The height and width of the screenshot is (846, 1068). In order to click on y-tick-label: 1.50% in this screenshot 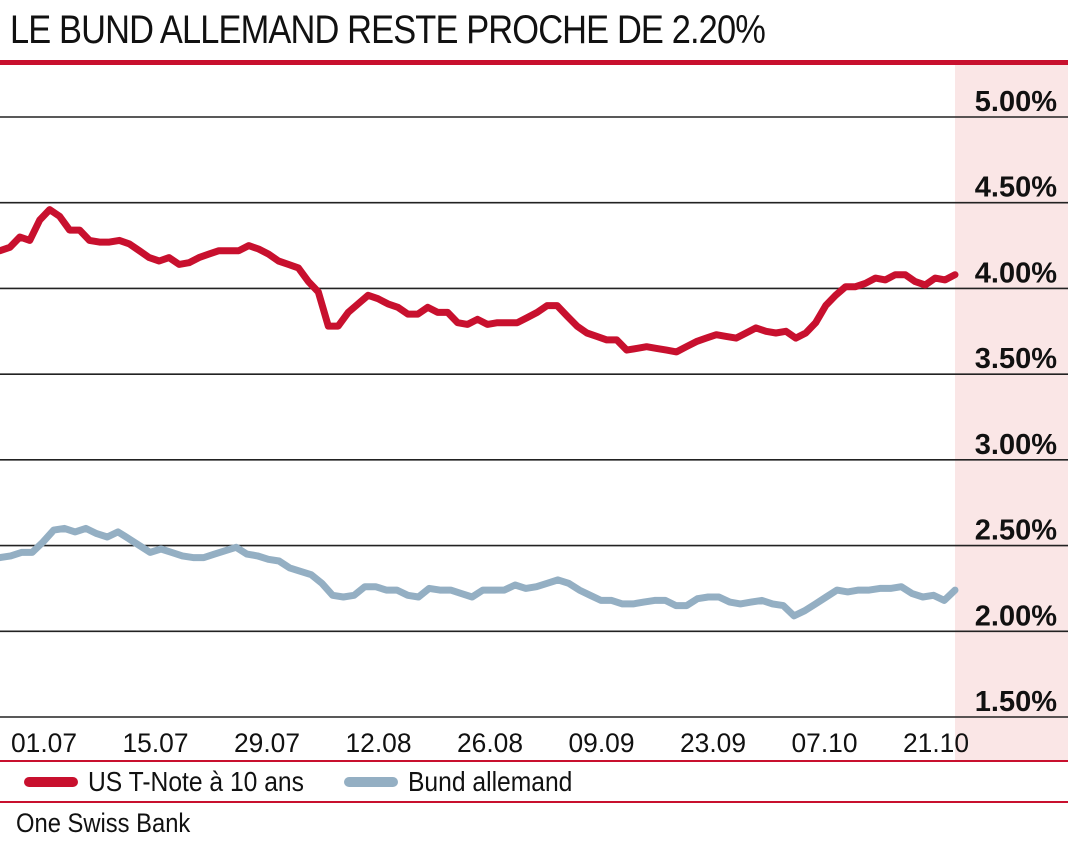, I will do `click(1016, 702)`.